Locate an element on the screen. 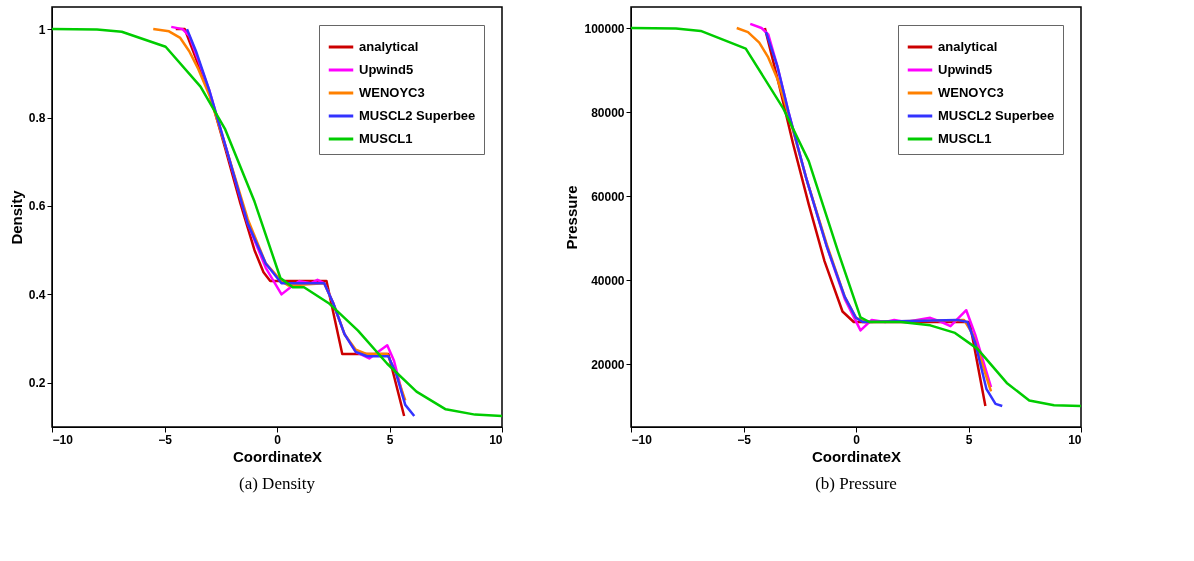 Image resolution: width=1194 pixels, height=561 pixels. y-axis-title: Pressure is located at coordinates (572, 217).